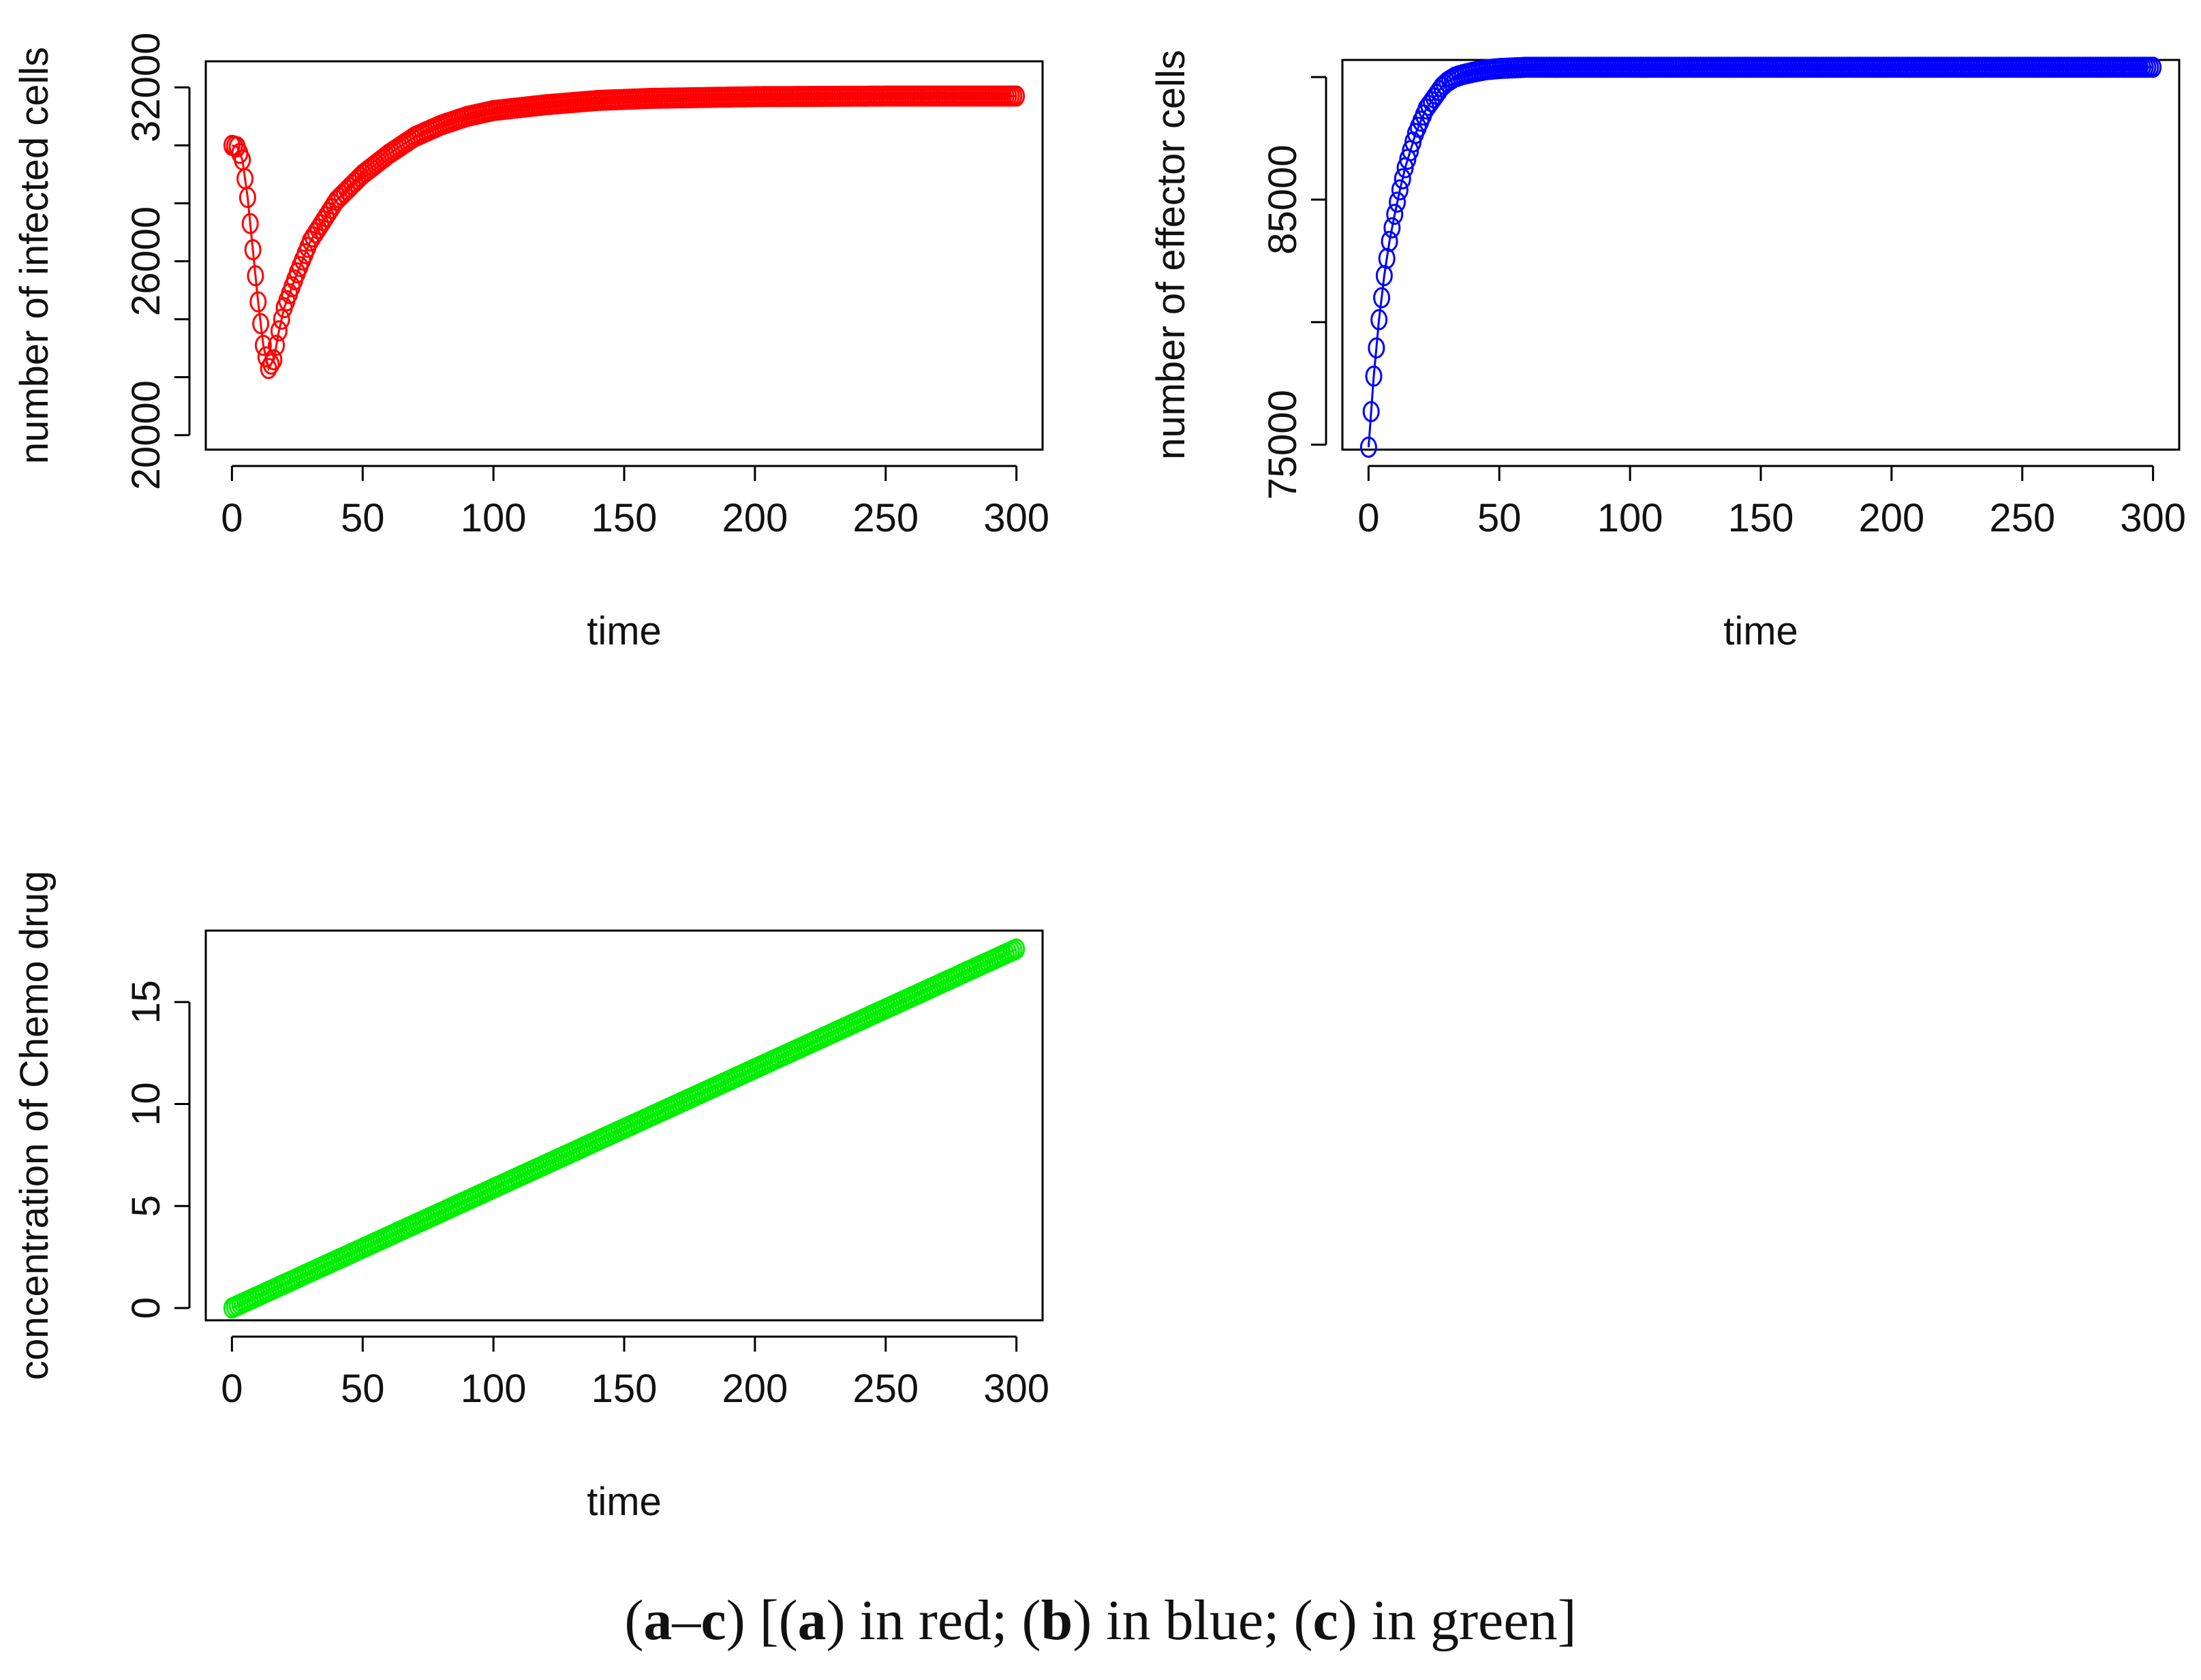 Image resolution: width=2201 pixels, height=1680 pixels. I want to click on caption-mid1: ) [(, so click(762, 1620).